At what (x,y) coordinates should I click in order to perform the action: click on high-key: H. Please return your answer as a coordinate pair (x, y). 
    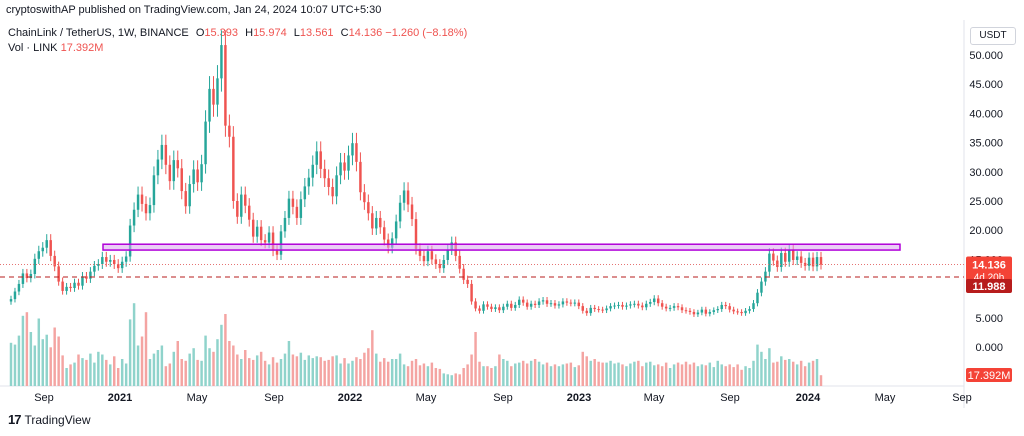
    Looking at the image, I should click on (249, 33).